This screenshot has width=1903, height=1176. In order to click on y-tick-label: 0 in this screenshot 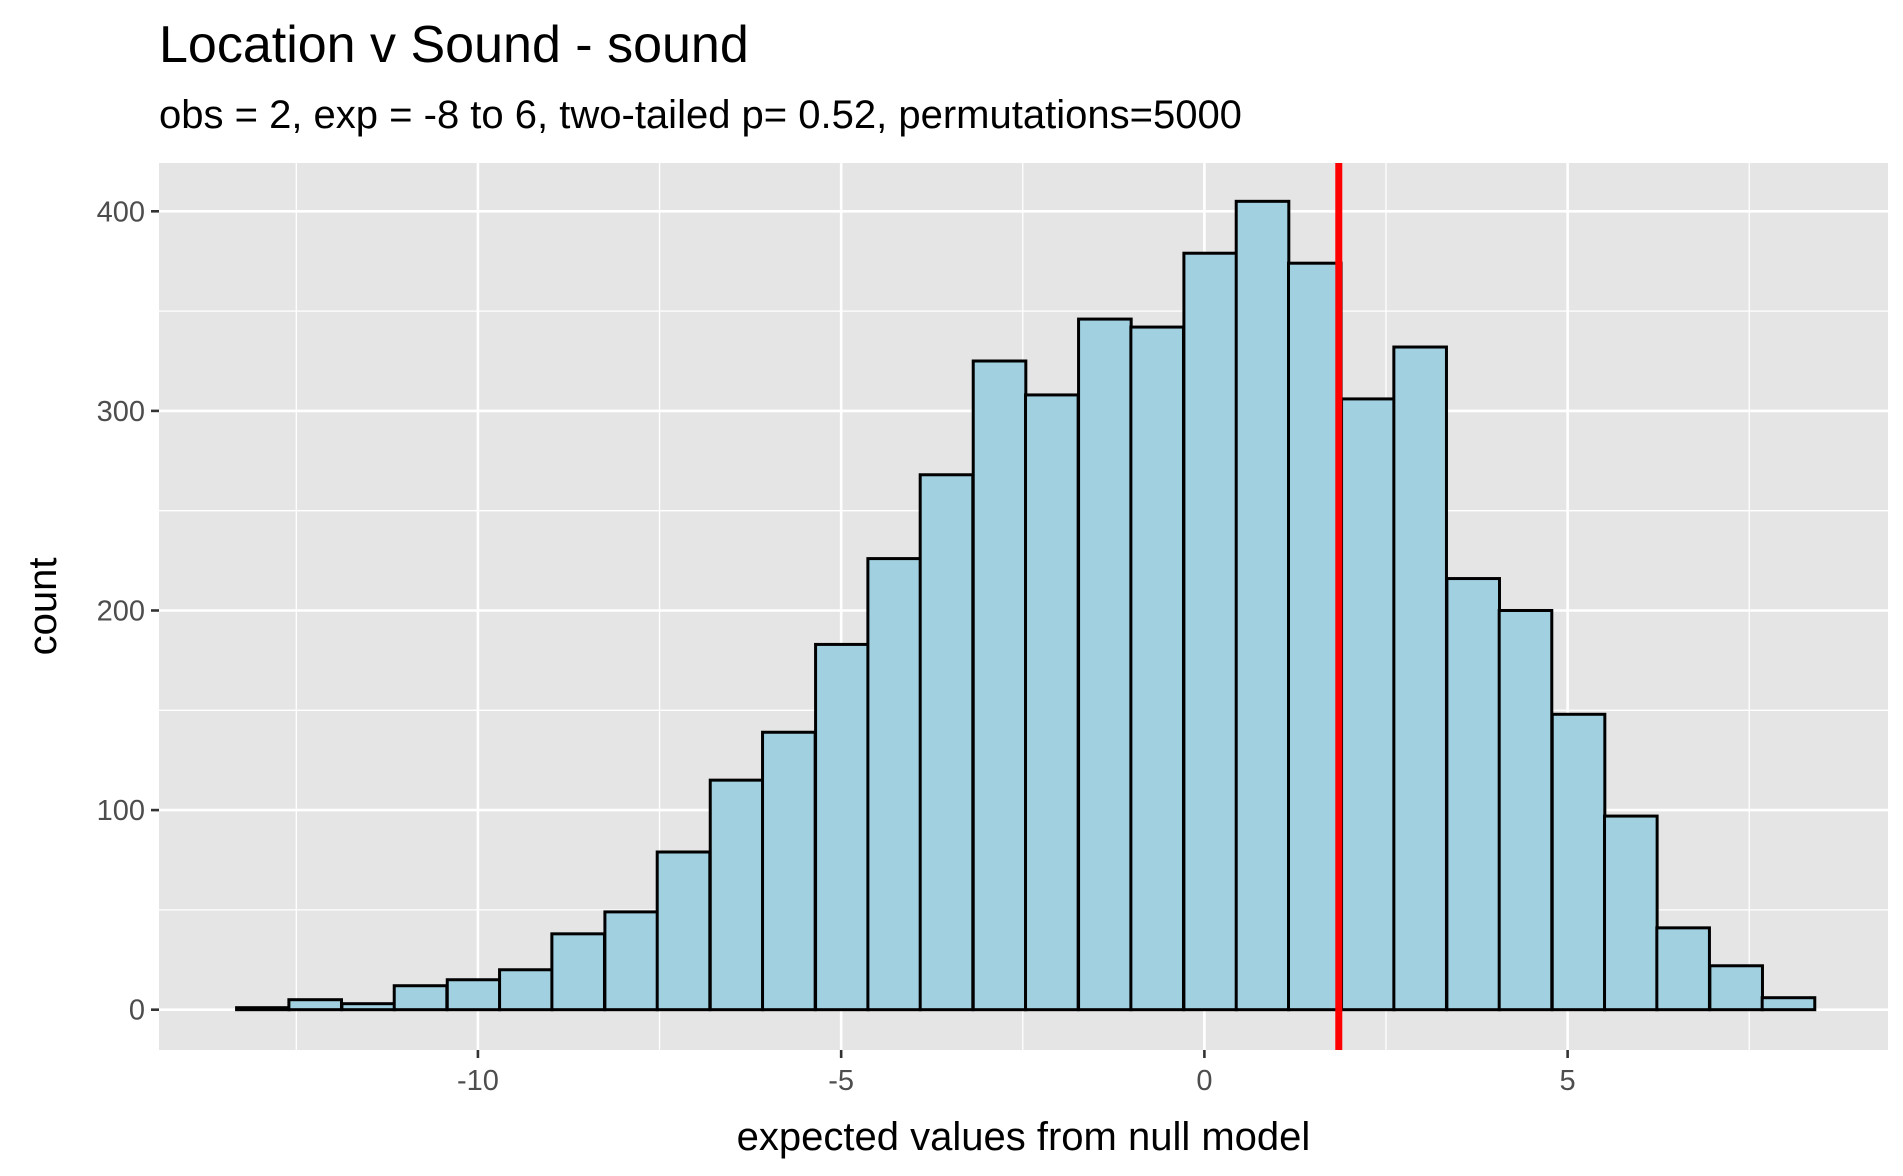, I will do `click(137, 1011)`.